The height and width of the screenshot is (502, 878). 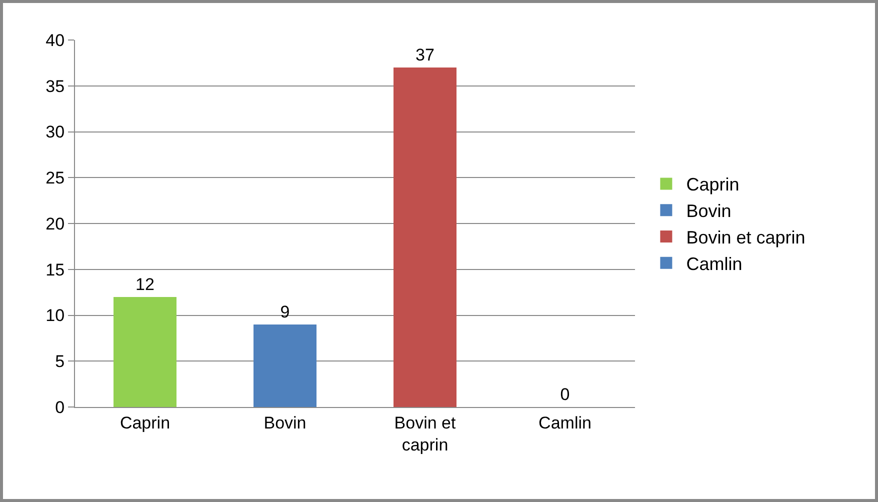 What do you see at coordinates (55, 224) in the screenshot?
I see `y-tick-label: 20` at bounding box center [55, 224].